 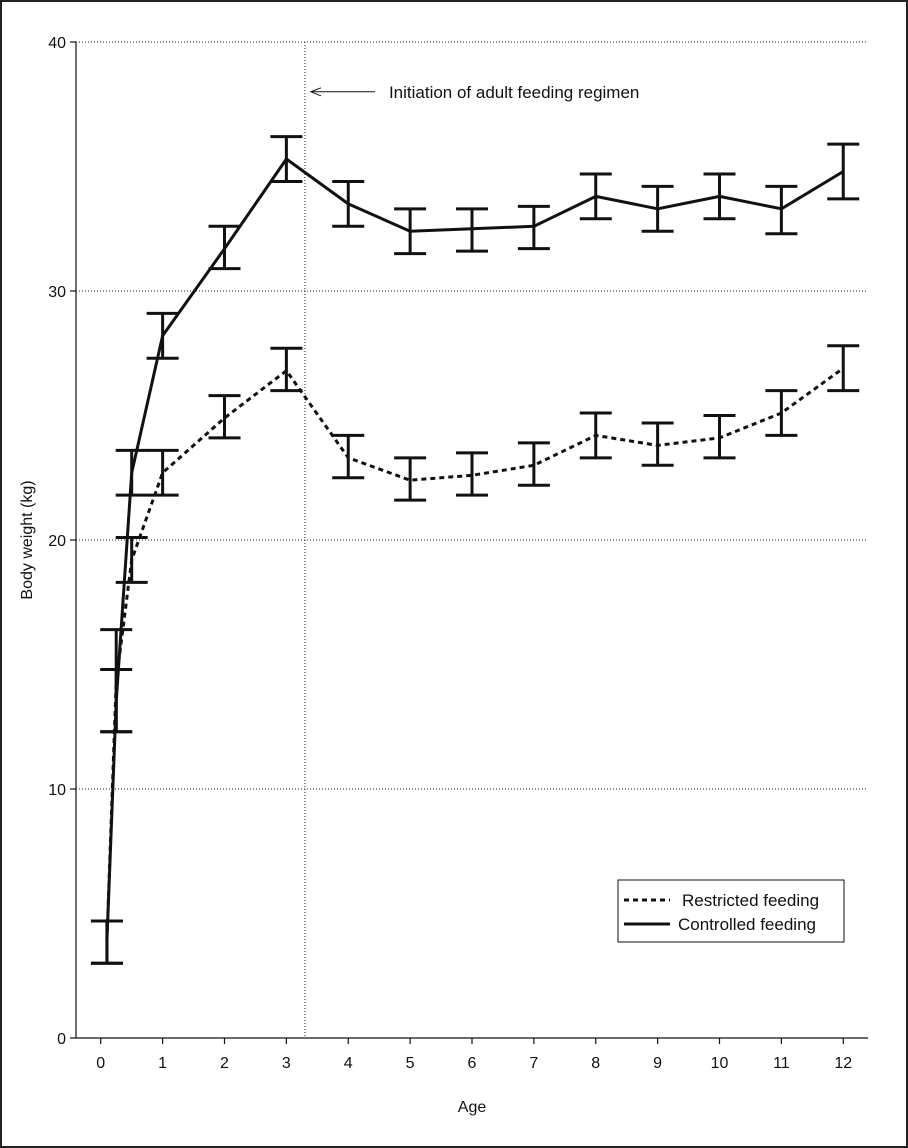 I want to click on y-tick-label: 0, so click(x=61, y=1039).